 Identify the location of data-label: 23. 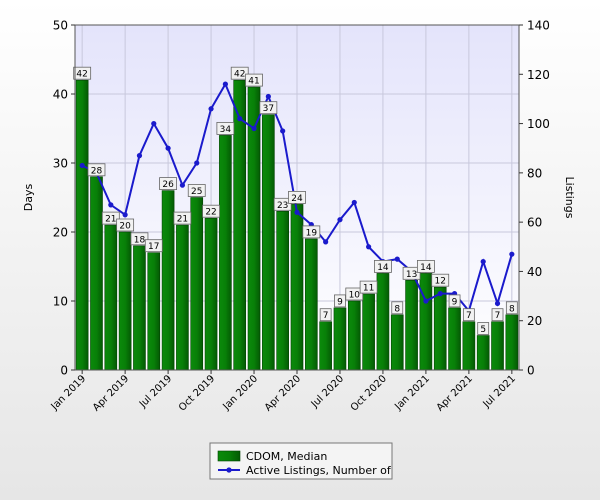
(282, 206).